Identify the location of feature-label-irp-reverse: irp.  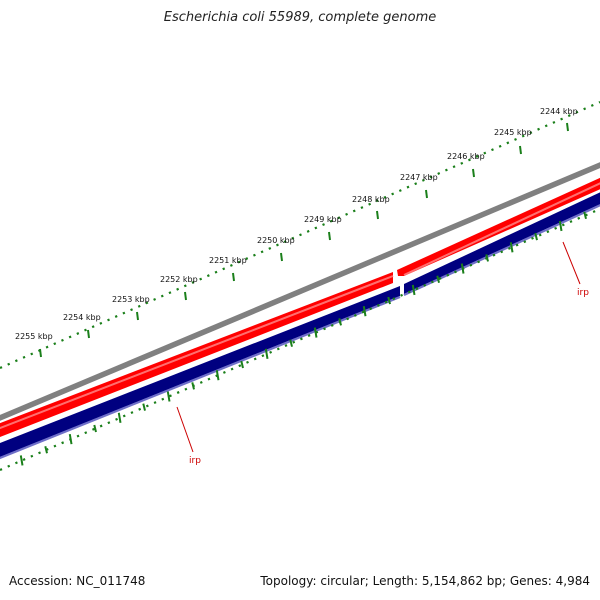
(195, 461).